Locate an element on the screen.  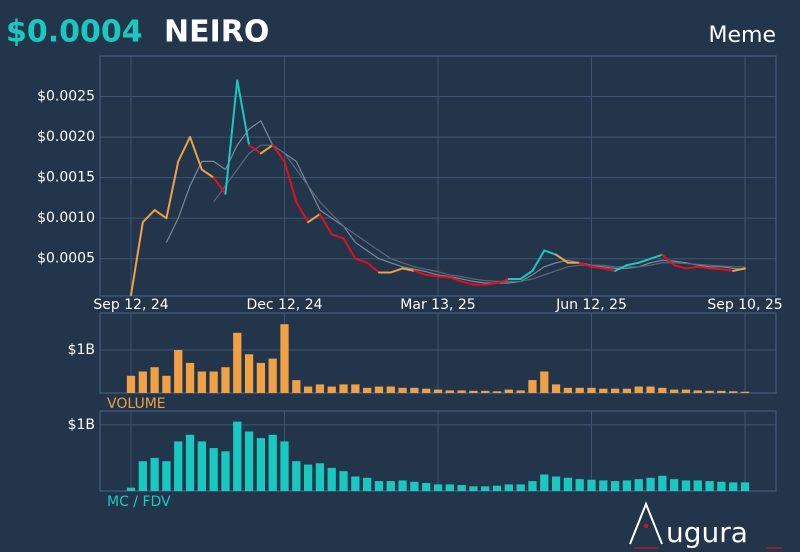
price: $0.0004 is located at coordinates (74, 32).